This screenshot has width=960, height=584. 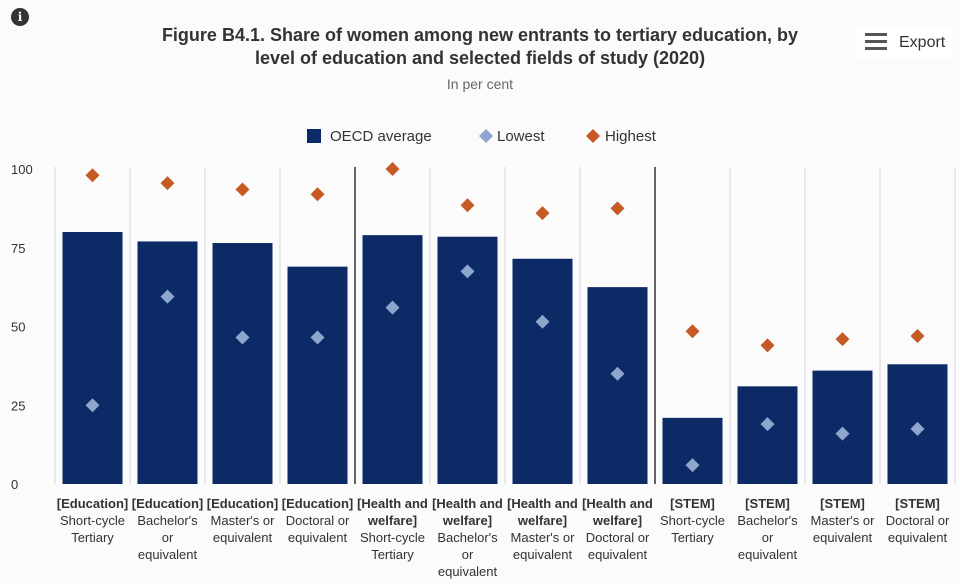 I want to click on y-tick-label: 50, so click(x=18, y=327).